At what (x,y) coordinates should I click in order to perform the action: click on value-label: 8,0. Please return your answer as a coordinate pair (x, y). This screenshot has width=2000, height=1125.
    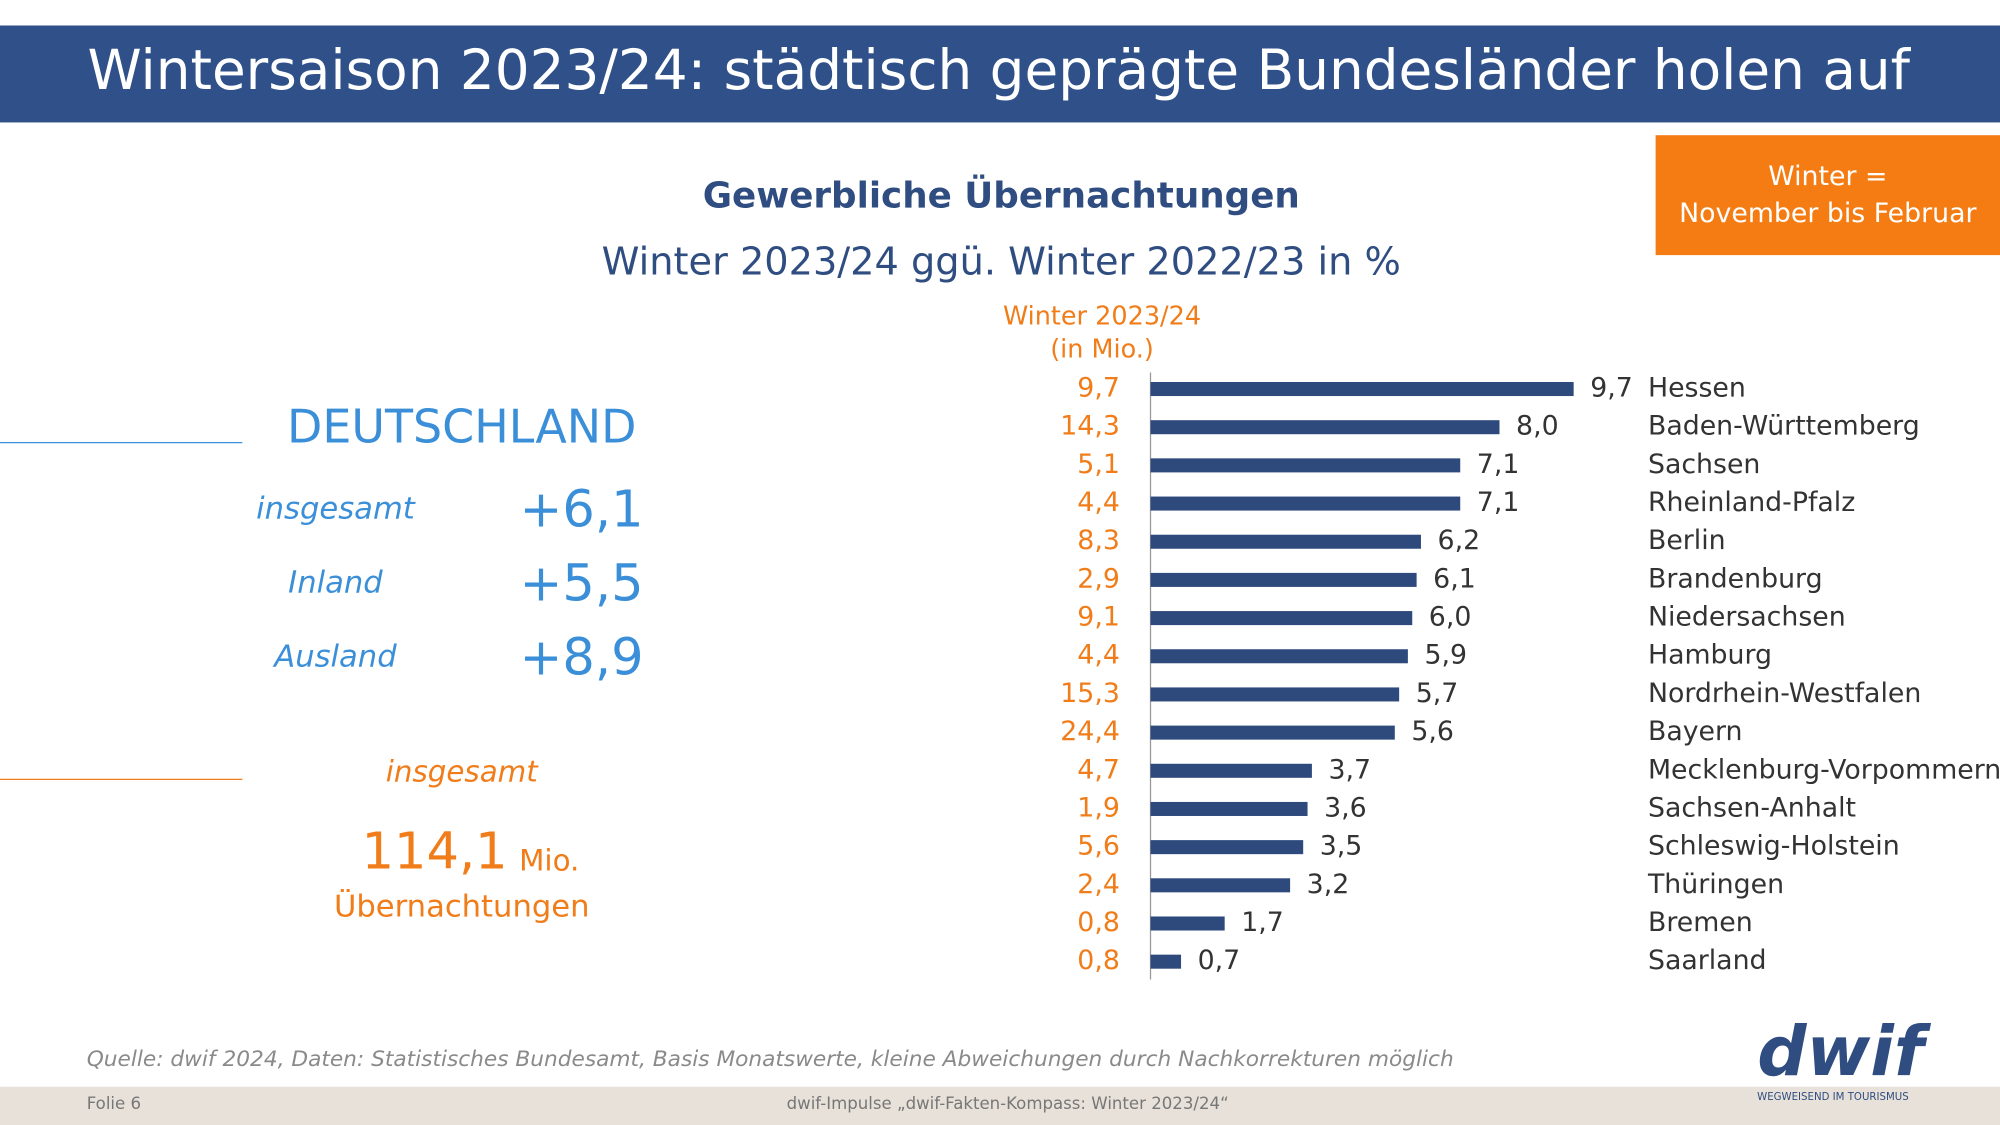
    Looking at the image, I should click on (1537, 426).